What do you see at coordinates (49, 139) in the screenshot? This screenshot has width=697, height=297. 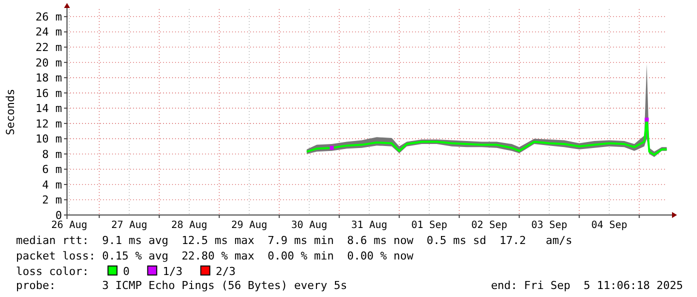 I see `y-tick-label: 10 m` at bounding box center [49, 139].